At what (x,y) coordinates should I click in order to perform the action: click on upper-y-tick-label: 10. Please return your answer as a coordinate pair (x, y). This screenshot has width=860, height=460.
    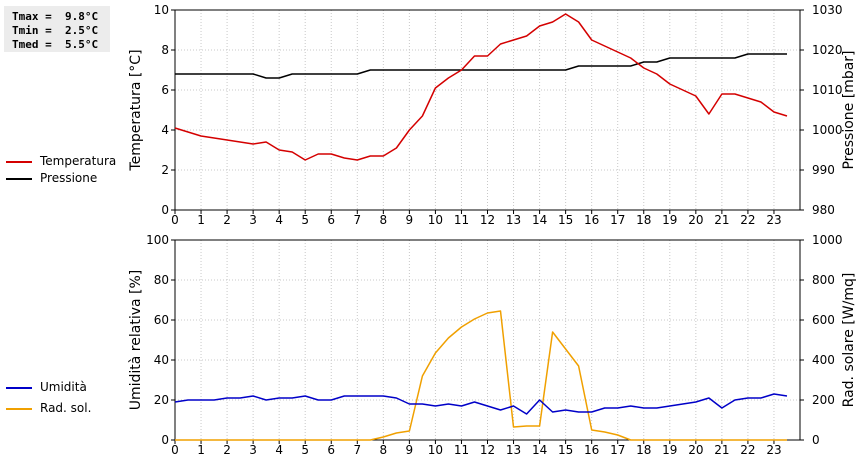
    Looking at the image, I should click on (161, 10).